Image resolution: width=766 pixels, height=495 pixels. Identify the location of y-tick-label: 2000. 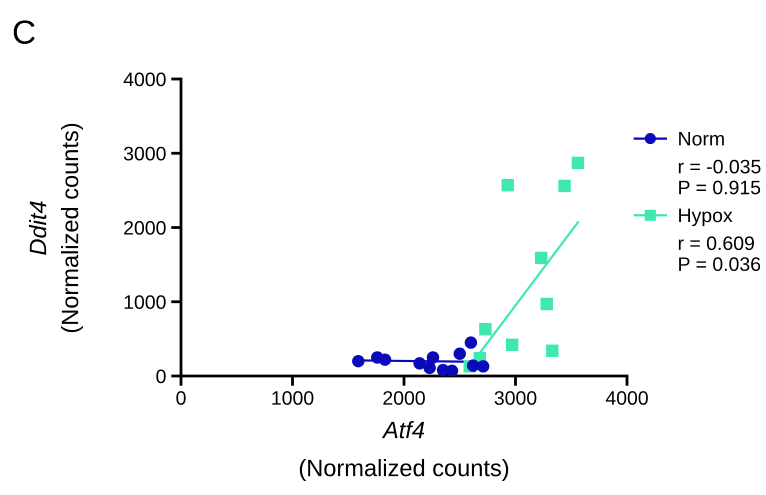
(145, 227).